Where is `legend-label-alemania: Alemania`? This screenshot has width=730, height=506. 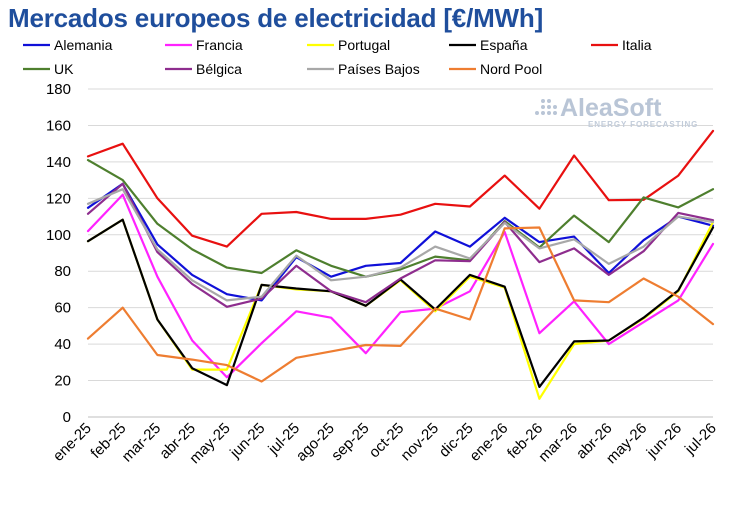
legend-label-alemania: Alemania is located at coordinates (83, 45).